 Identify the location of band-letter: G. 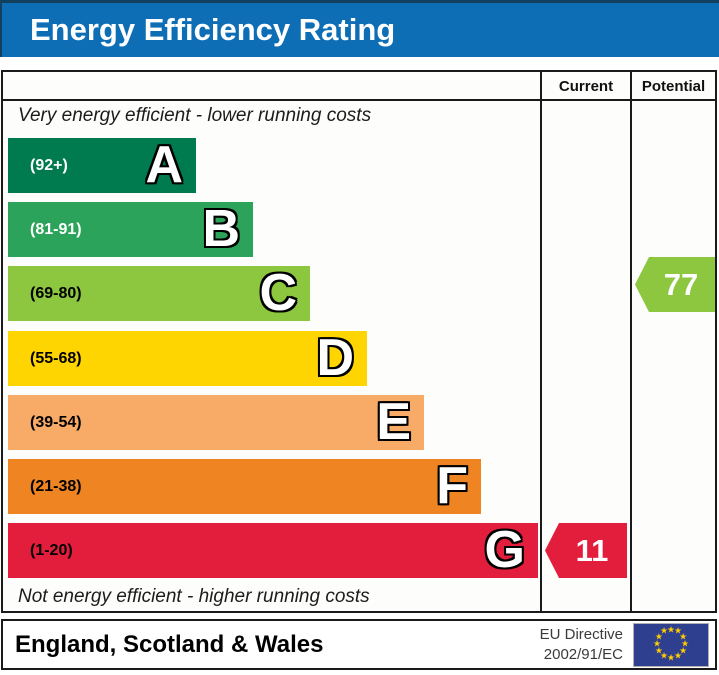
(504, 550).